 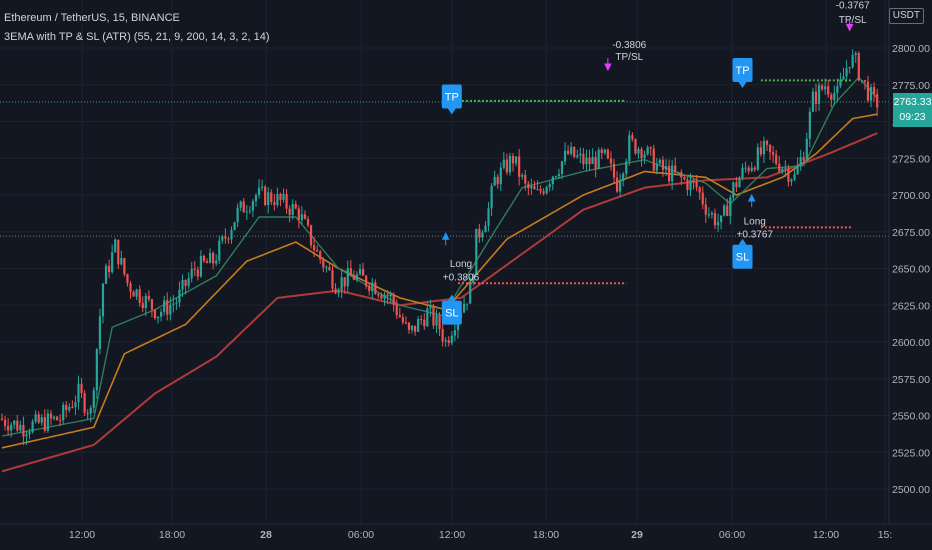 I want to click on tp-marker: TP, so click(x=742, y=73).